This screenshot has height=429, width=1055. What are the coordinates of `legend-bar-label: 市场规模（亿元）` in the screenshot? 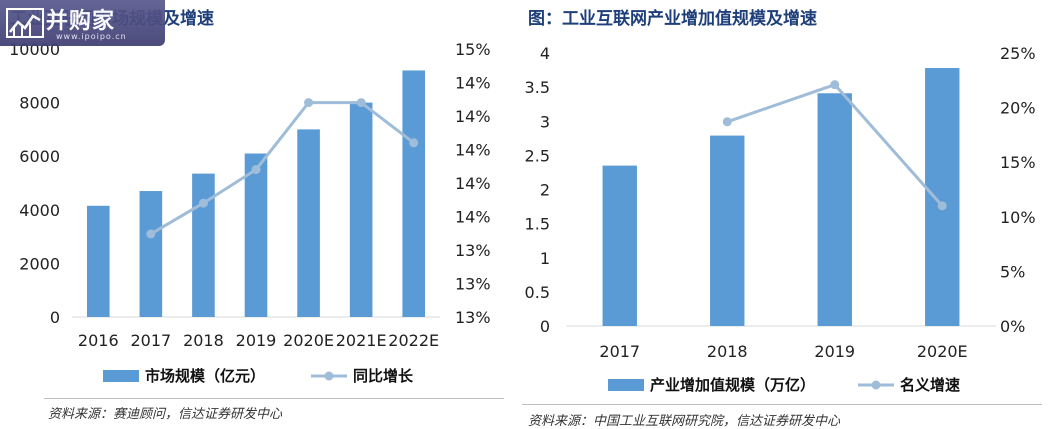 It's located at (205, 376).